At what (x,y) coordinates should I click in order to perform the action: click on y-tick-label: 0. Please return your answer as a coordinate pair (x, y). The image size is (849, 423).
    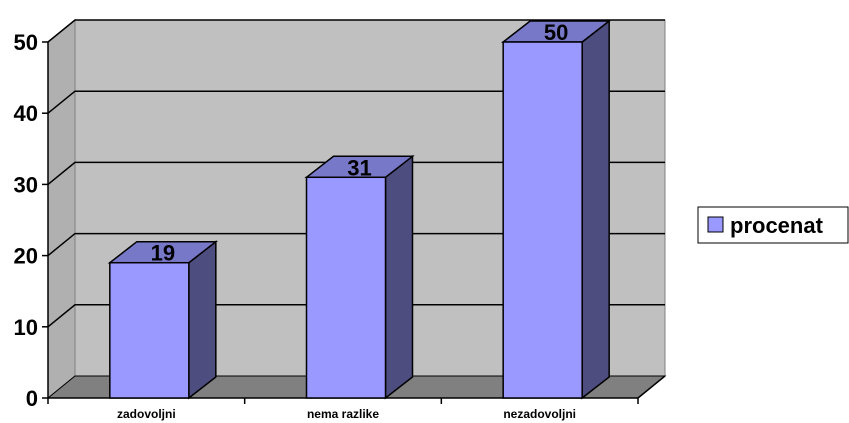
    Looking at the image, I should click on (32, 398).